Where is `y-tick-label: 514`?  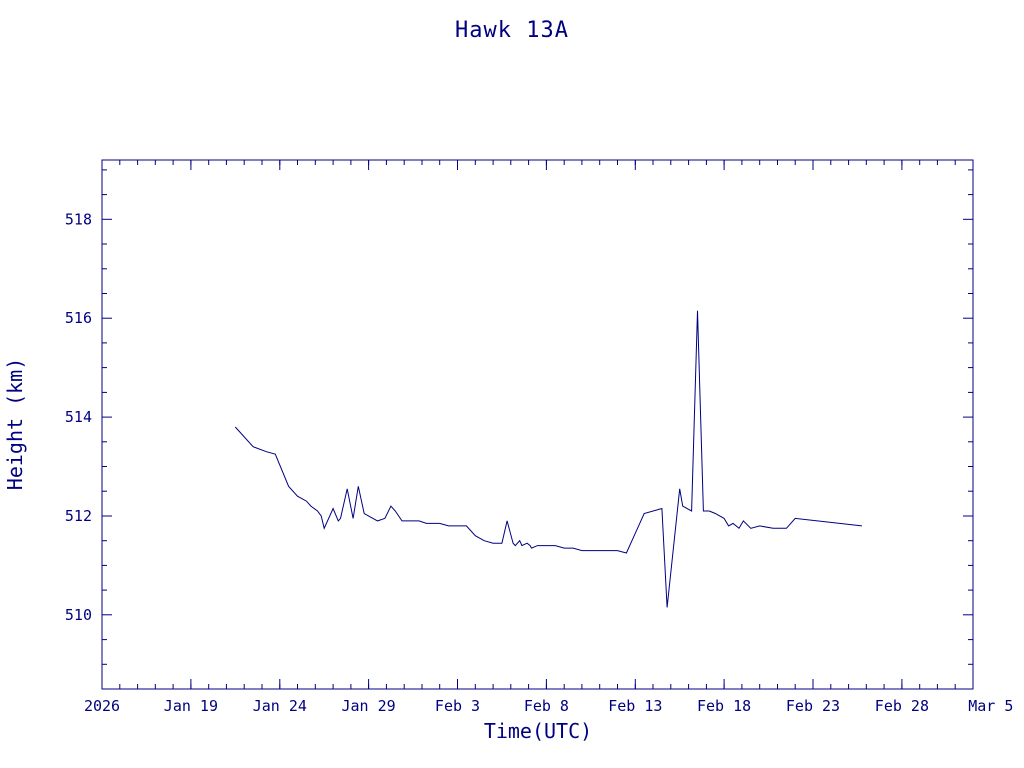 y-tick-label: 514 is located at coordinates (78, 417).